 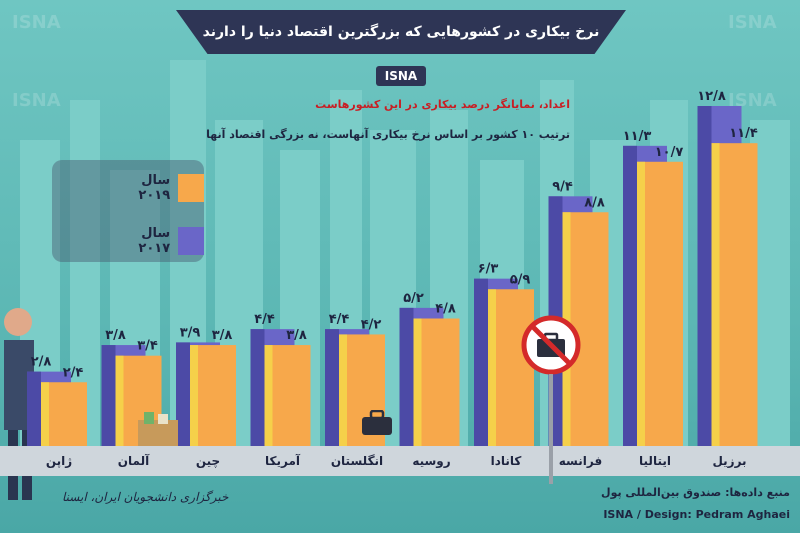 I want to click on category-label: چین, so click(x=208, y=461).